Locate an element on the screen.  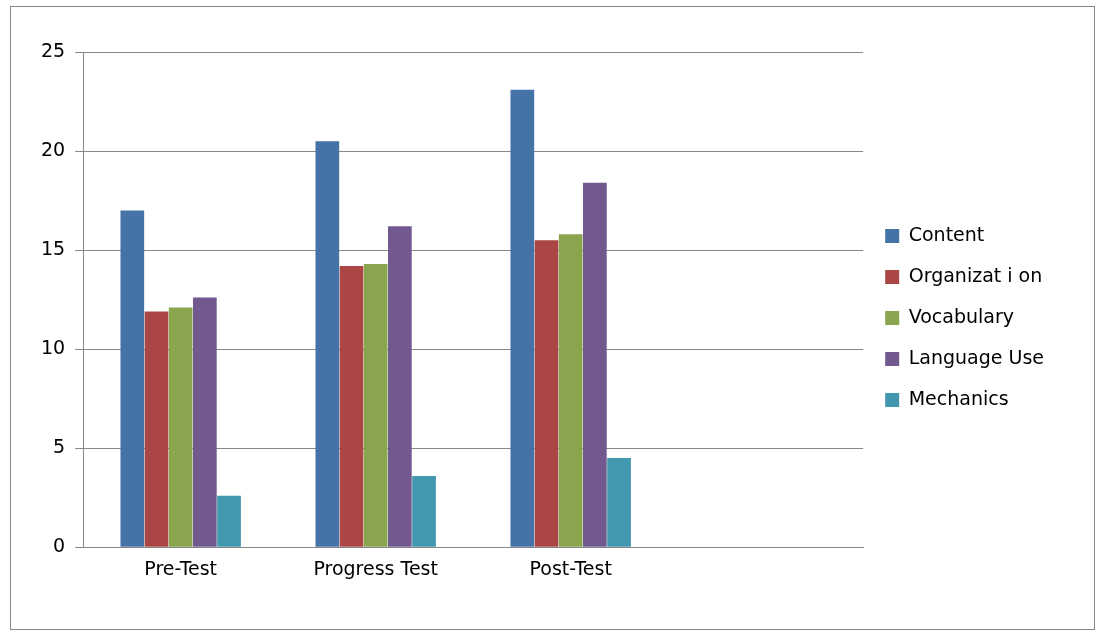
x-tick-label: Pre-Test is located at coordinates (181, 567).